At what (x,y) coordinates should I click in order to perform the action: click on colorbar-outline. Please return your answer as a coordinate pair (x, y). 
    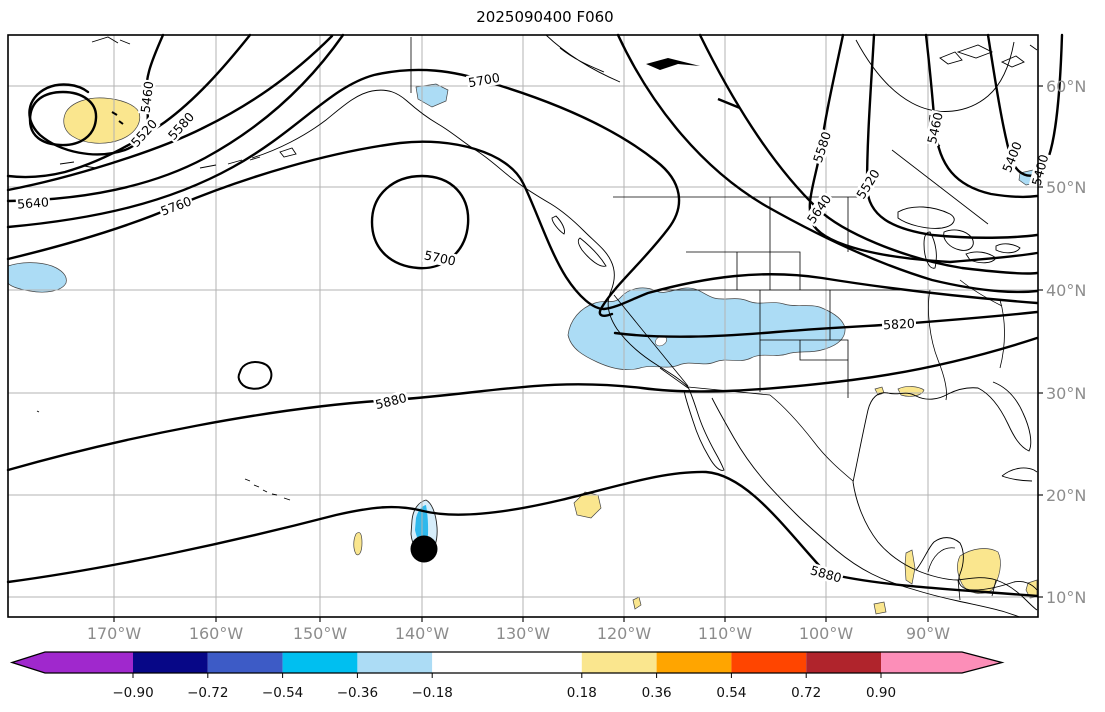
    Looking at the image, I should click on (507, 662).